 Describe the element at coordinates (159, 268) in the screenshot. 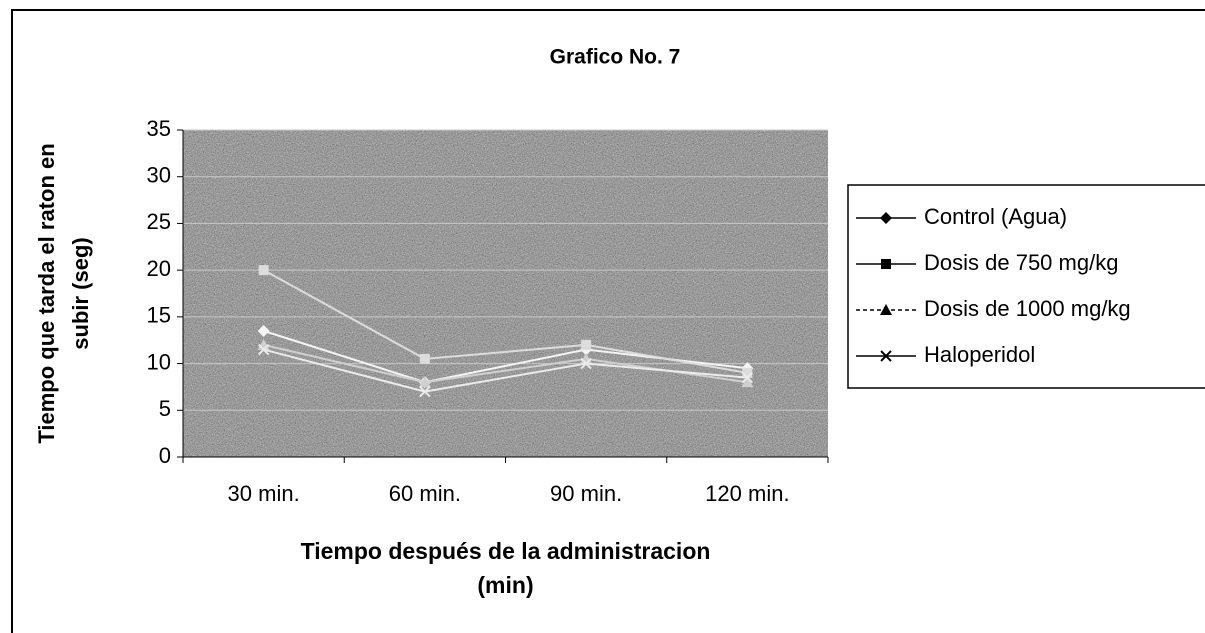

I see `y-tick-label: 20` at that location.